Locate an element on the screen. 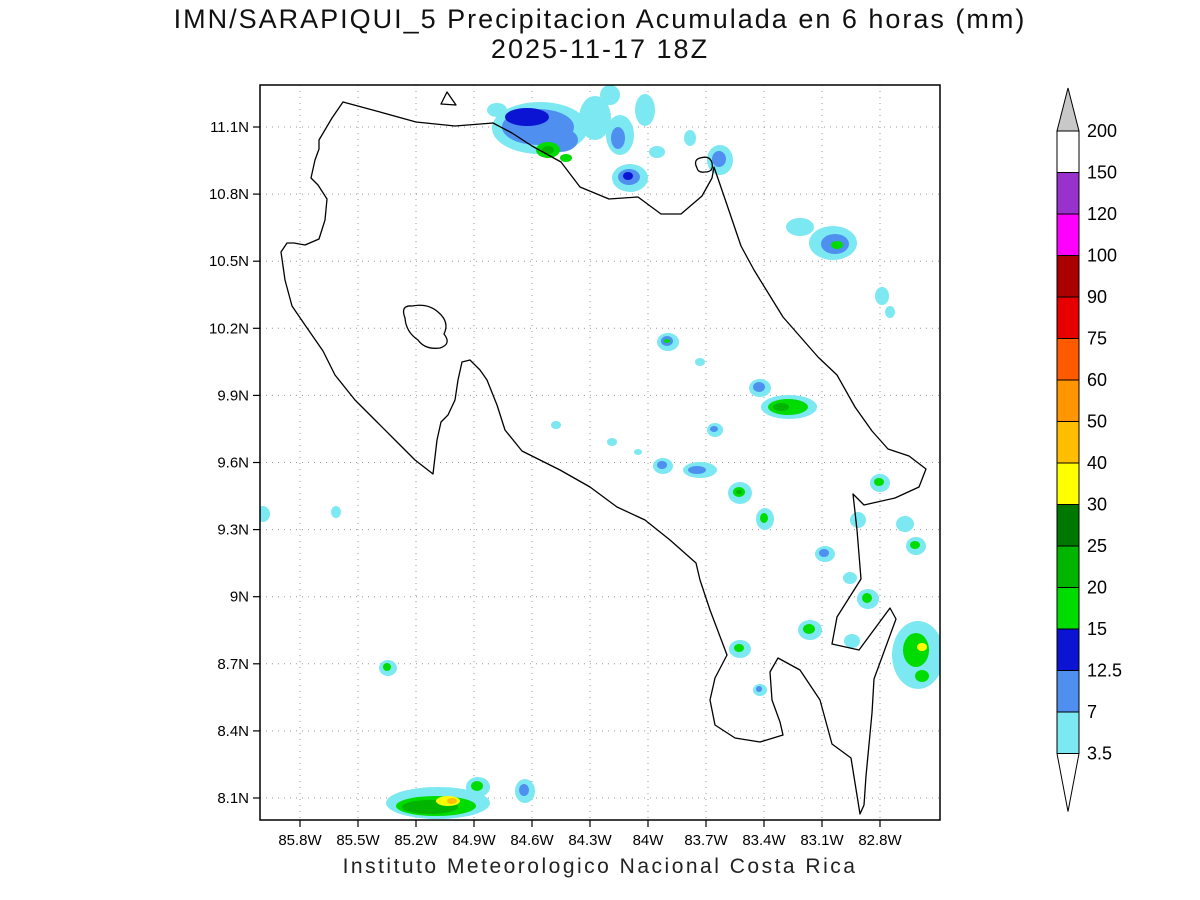 The width and height of the screenshot is (1200, 900). lat-tick-label: 10.8N is located at coordinates (229, 194).